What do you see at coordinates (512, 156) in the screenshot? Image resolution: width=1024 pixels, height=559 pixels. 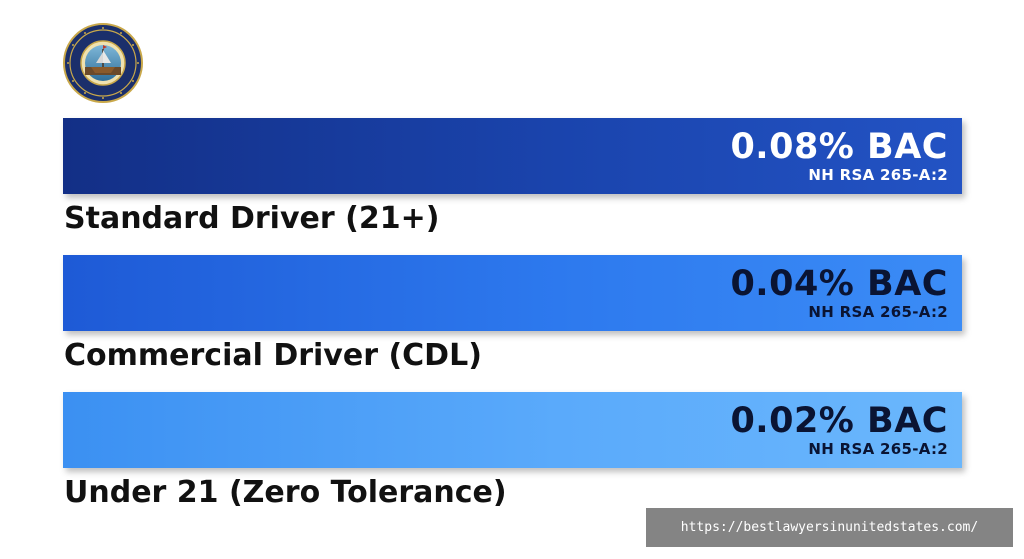 I see `bac-bar-standard: 0.08% BAC NH RSA 265-A:2` at bounding box center [512, 156].